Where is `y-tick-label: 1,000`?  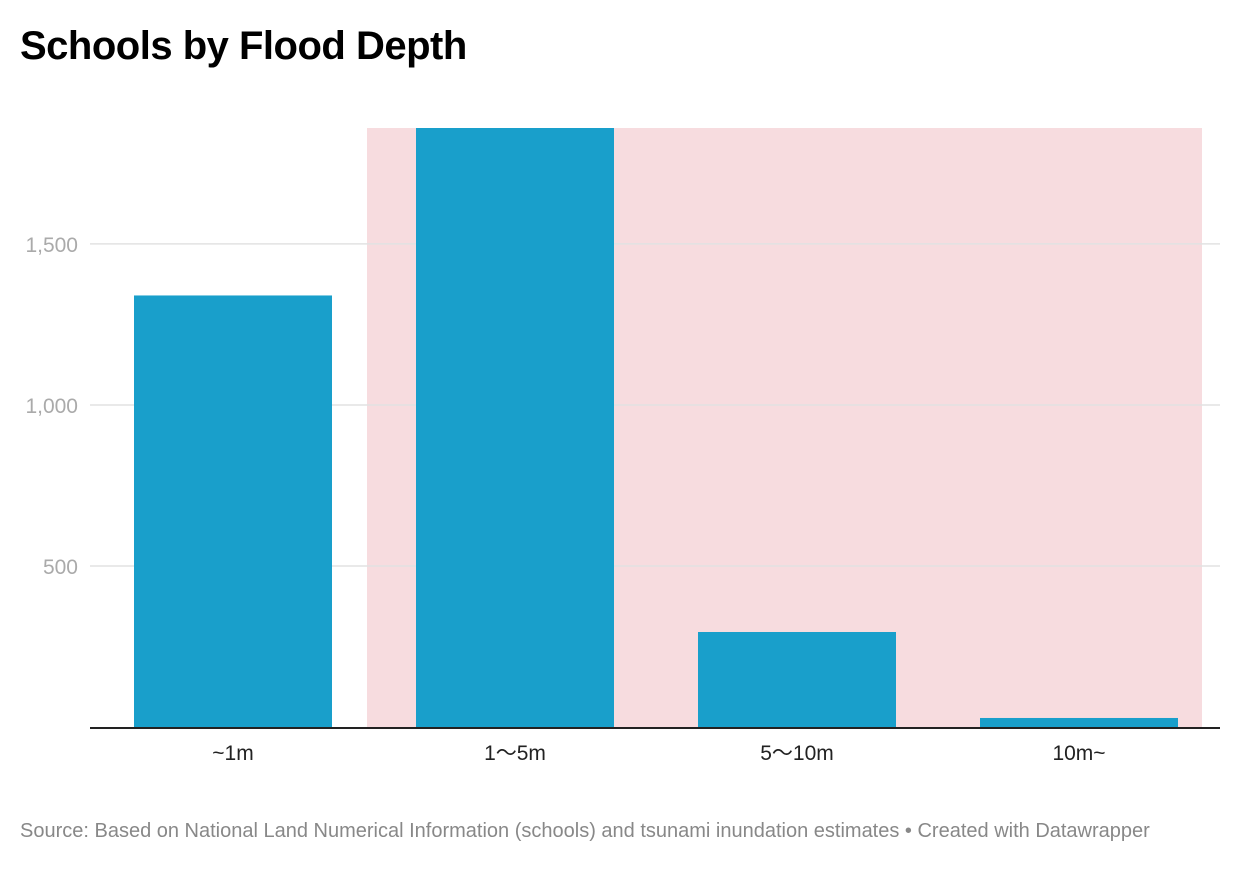
y-tick-label: 1,000 is located at coordinates (51, 406).